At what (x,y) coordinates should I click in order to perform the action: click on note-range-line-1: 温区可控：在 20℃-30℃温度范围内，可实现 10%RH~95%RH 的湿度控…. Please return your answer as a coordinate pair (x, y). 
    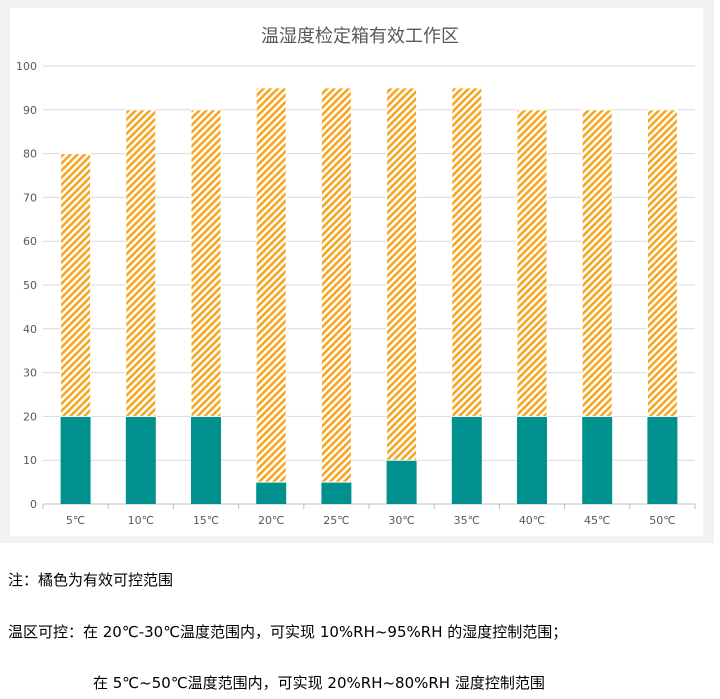
    Looking at the image, I should click on (288, 632).